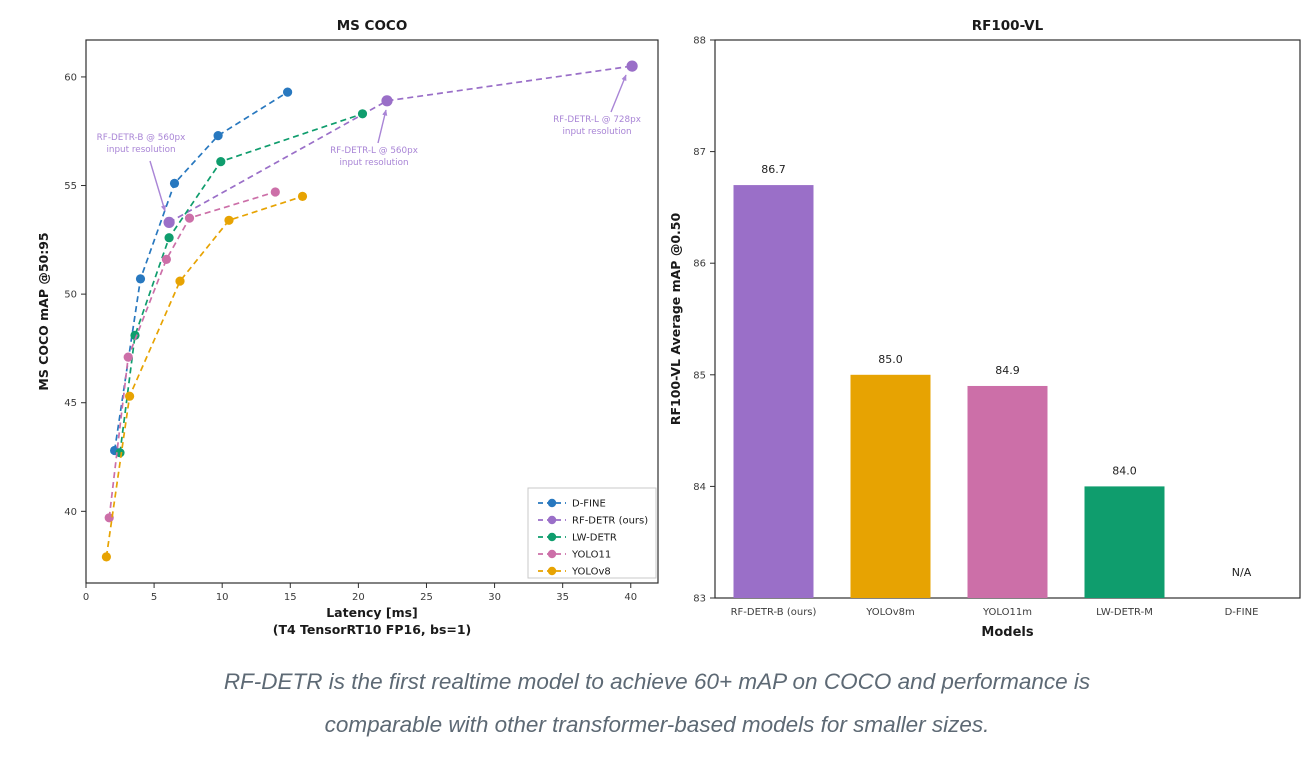  Describe the element at coordinates (70, 512) in the screenshot. I see `y-tick-label: 40` at that location.